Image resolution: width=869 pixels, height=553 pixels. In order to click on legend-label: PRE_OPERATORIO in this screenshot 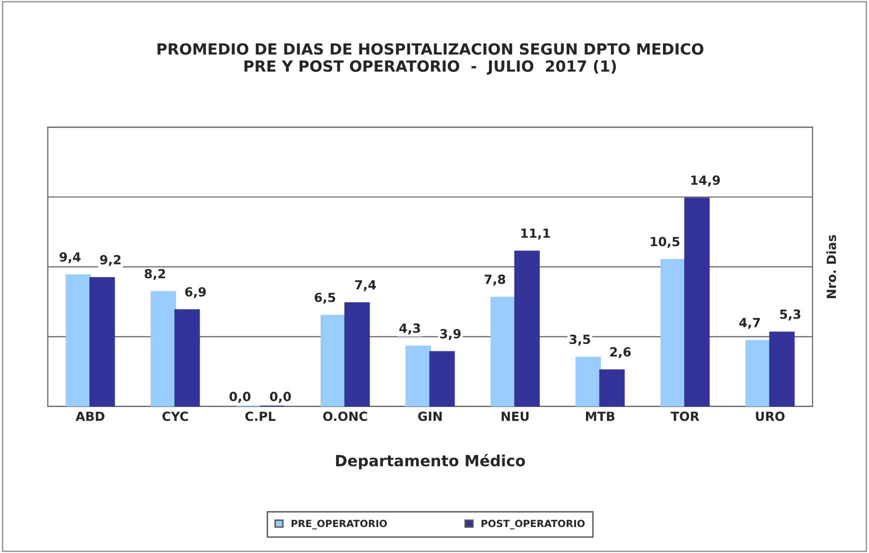, I will do `click(339, 525)`.